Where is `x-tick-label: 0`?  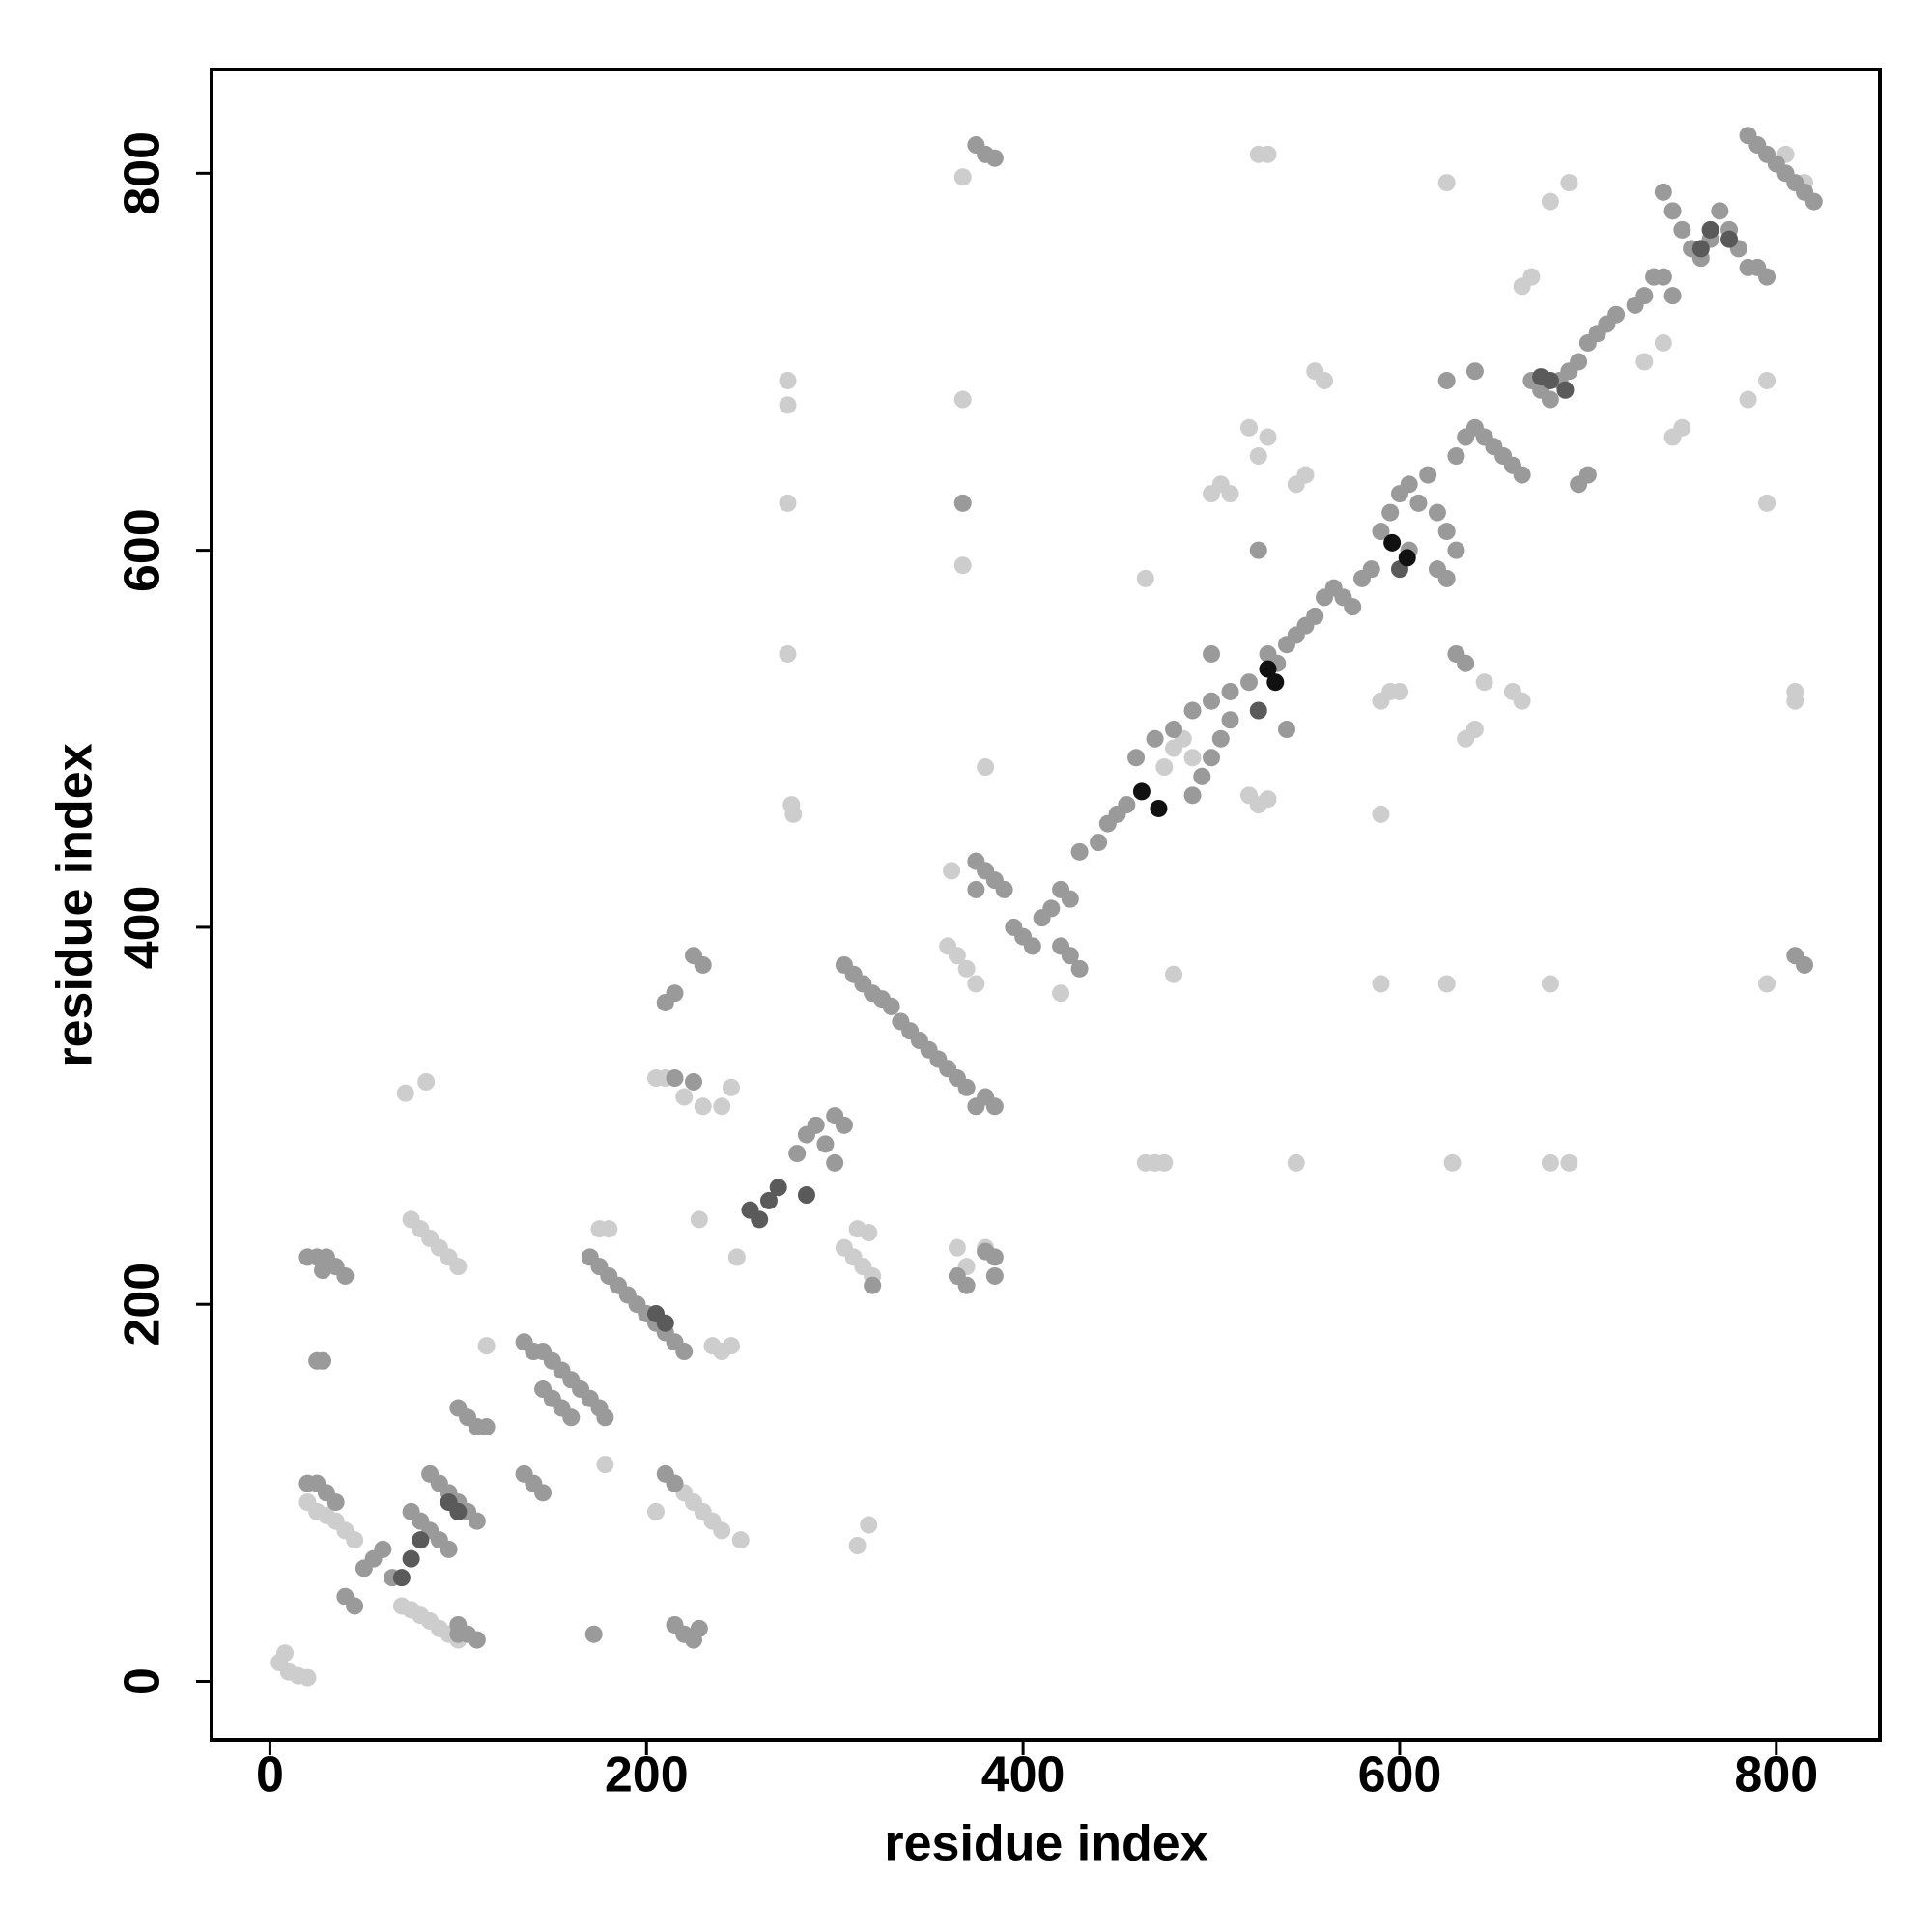 x-tick-label: 0 is located at coordinates (270, 1775).